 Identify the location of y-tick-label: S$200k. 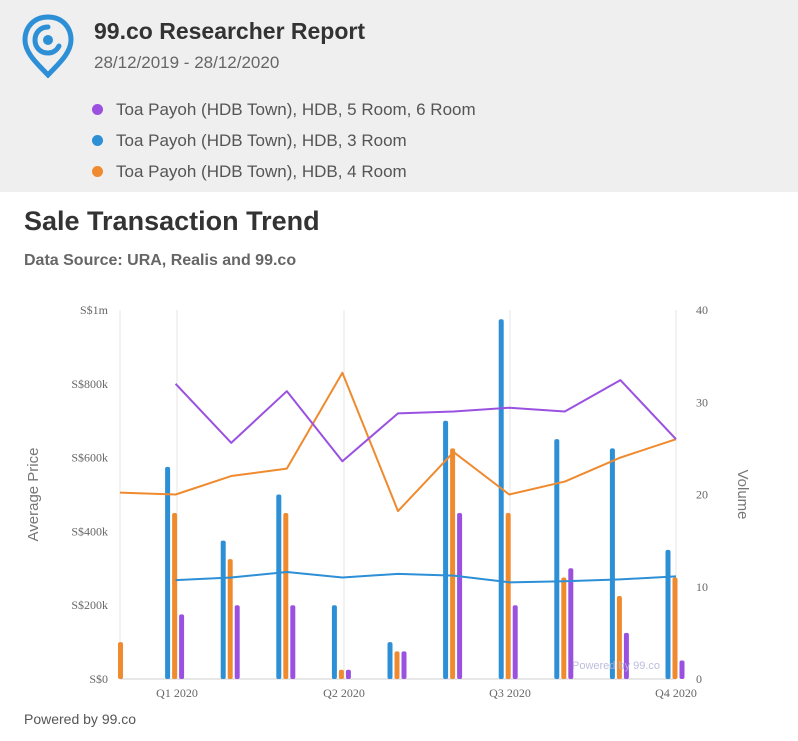
(89, 605).